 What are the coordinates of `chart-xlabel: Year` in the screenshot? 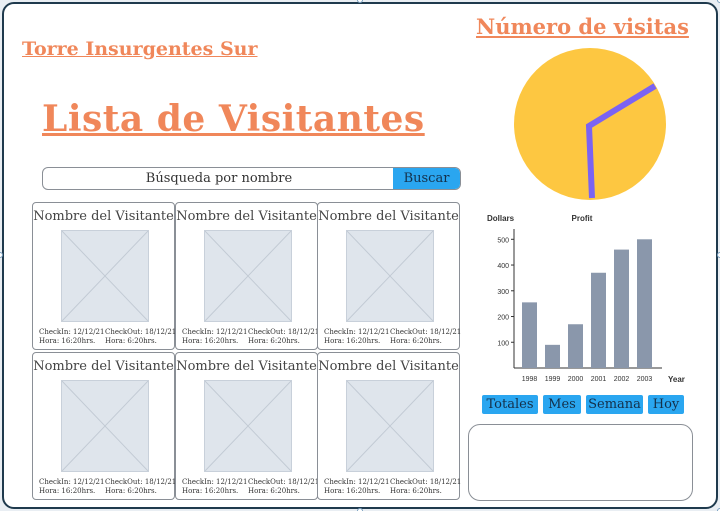 It's located at (676, 379).